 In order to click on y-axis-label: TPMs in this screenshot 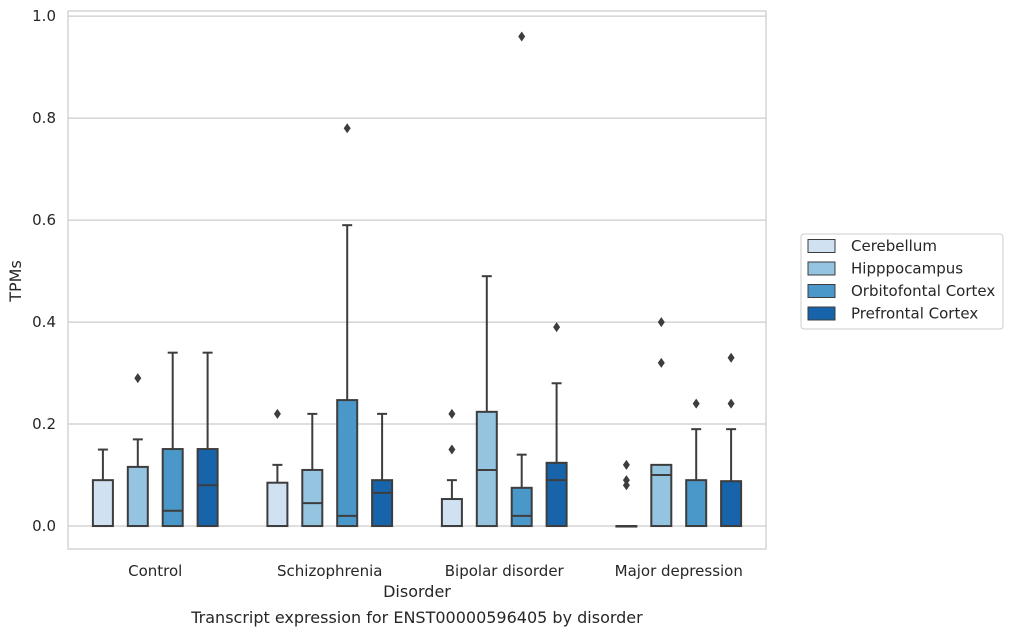, I will do `click(15, 281)`.